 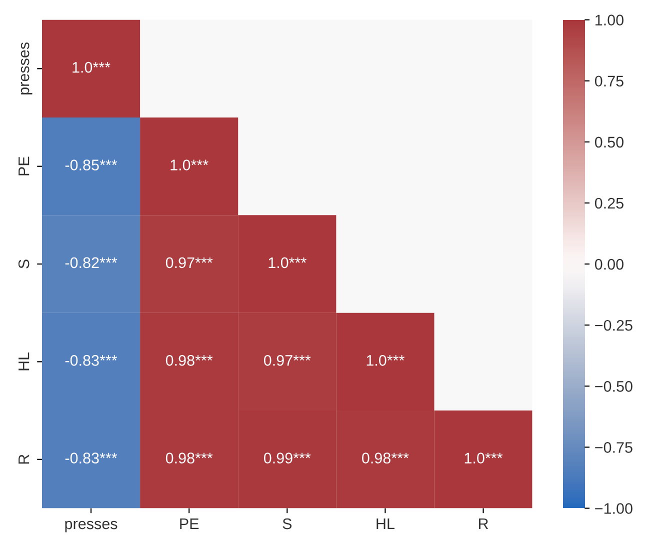 What do you see at coordinates (609, 142) in the screenshot?
I see `color-bar-label: 0.50` at bounding box center [609, 142].